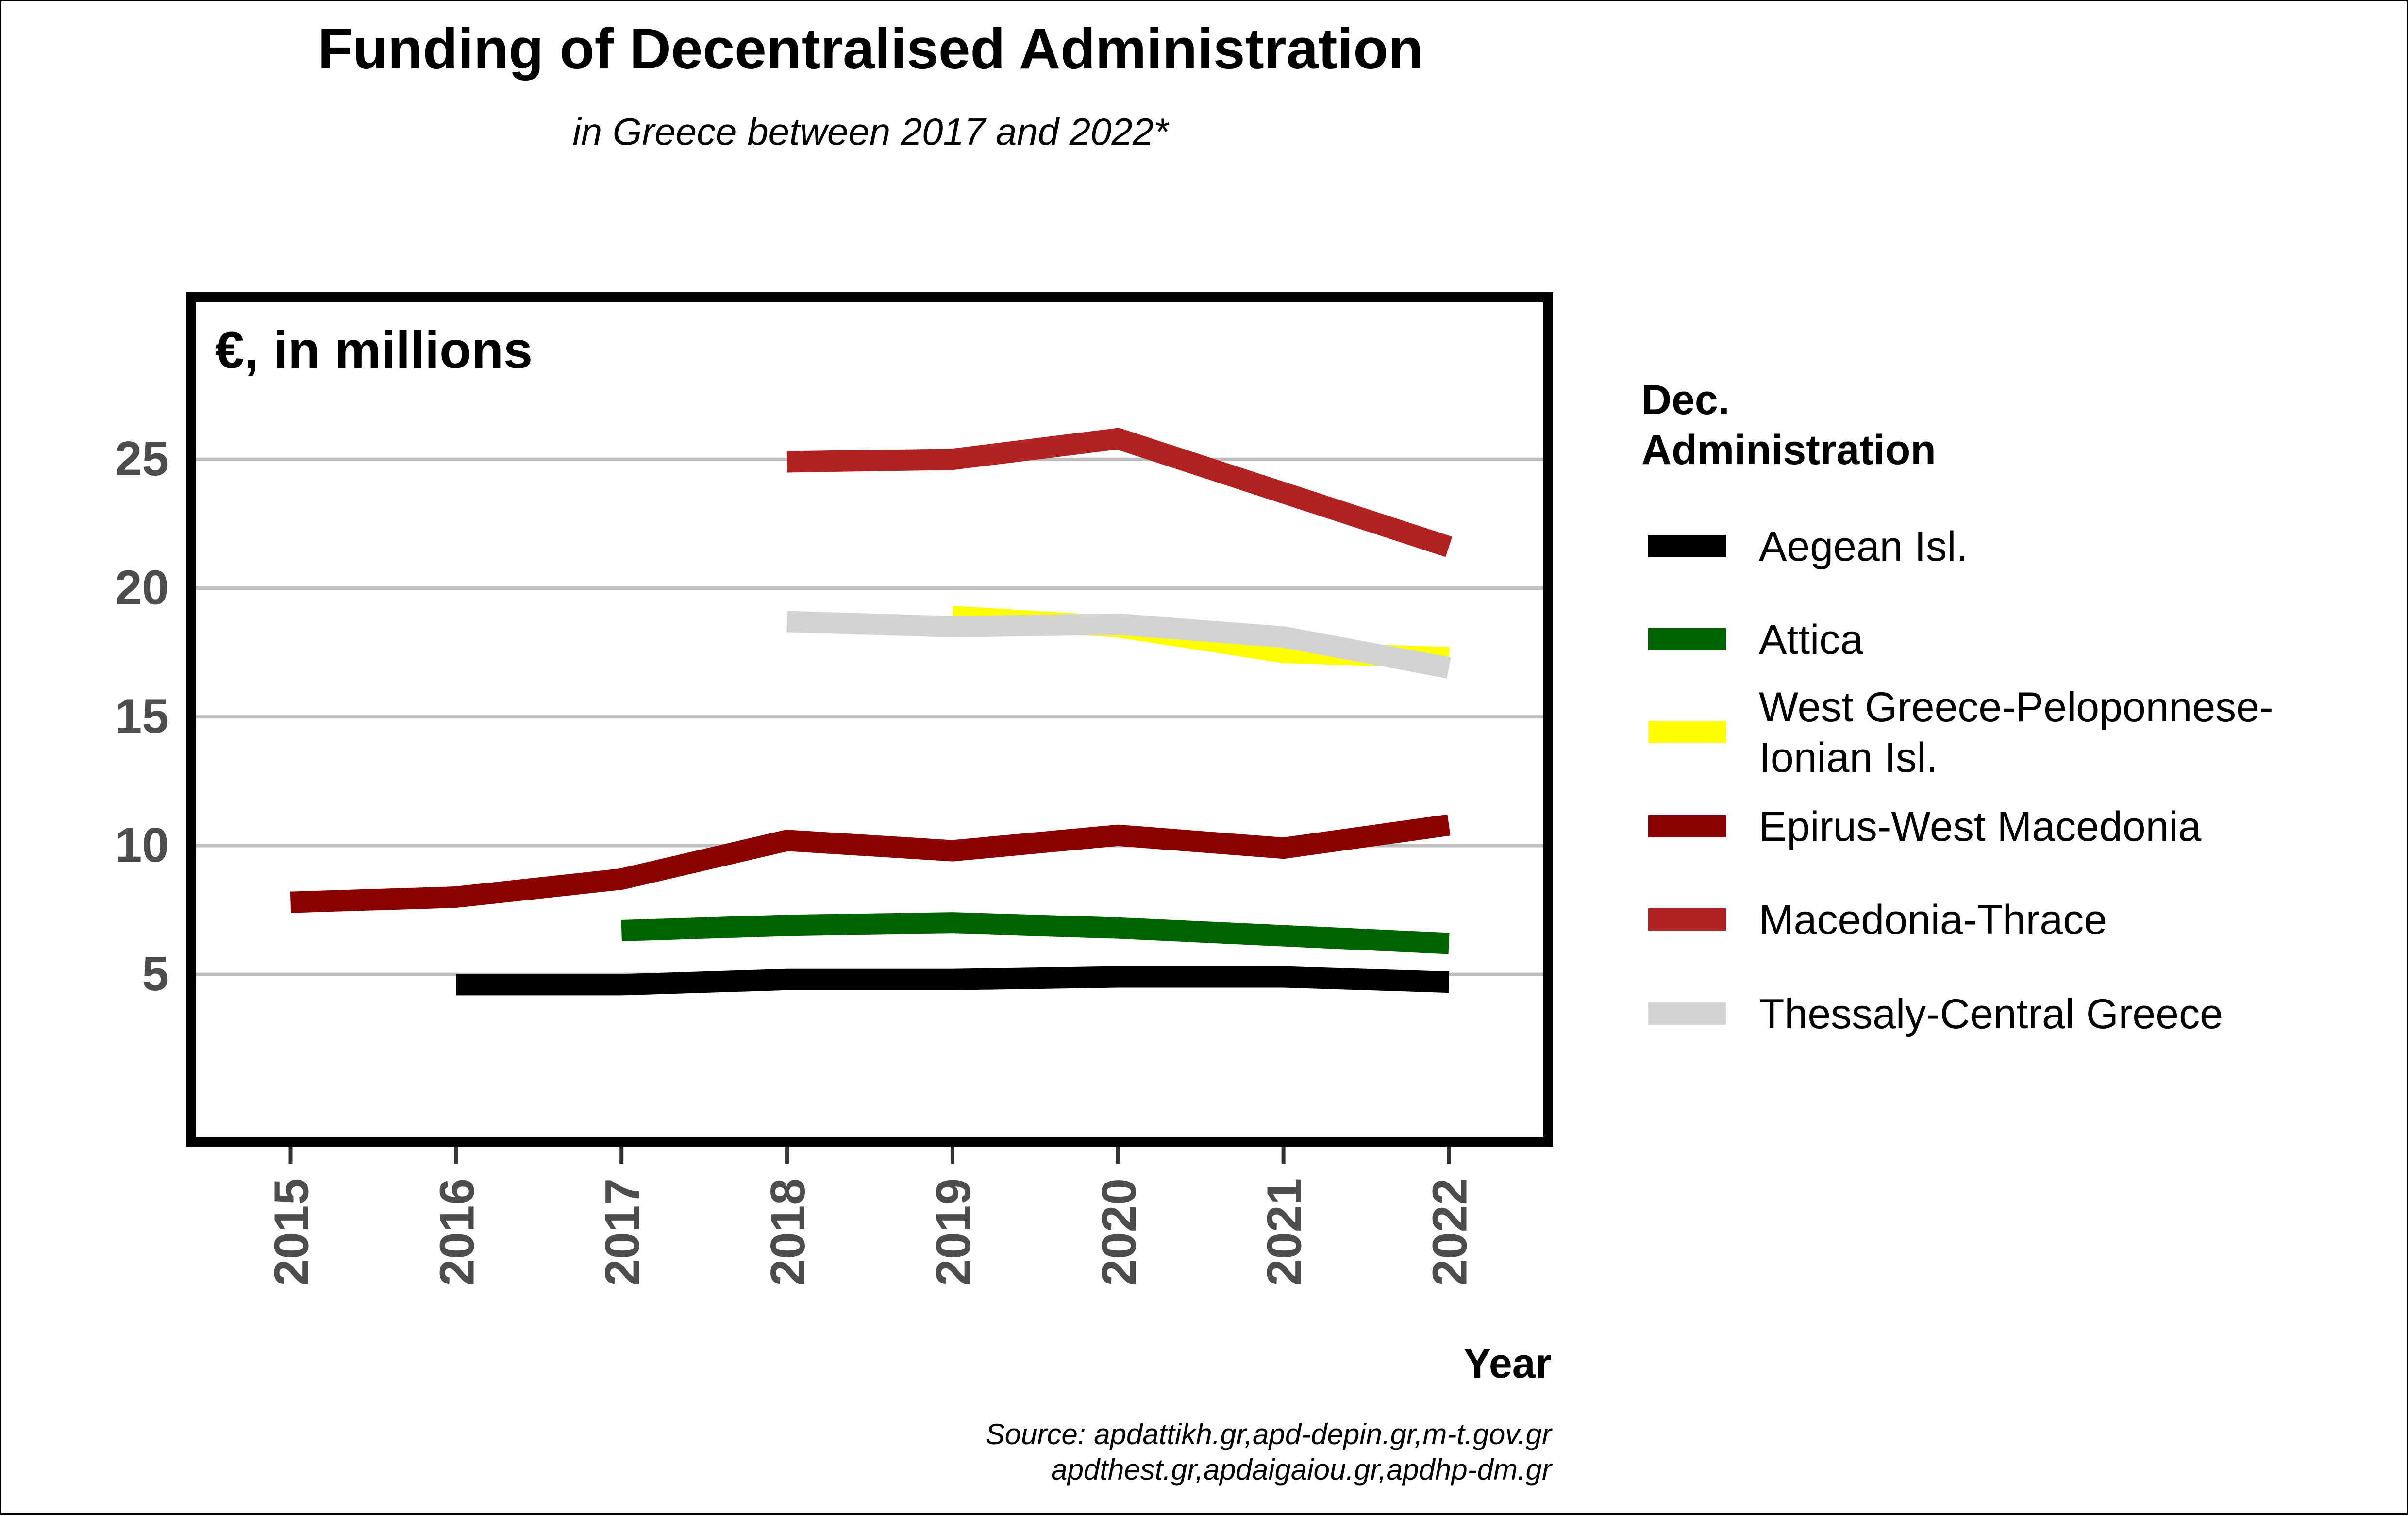 The image size is (2408, 1516). I want to click on legend-item: Thessaly-Central Greece, so click(1935, 1014).